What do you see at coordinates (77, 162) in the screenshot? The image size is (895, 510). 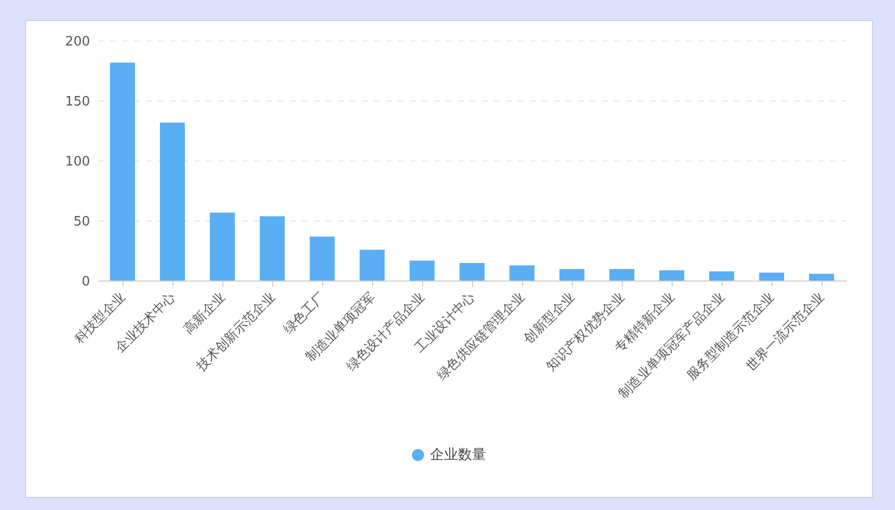 I see `y-tick-label: 100` at bounding box center [77, 162].